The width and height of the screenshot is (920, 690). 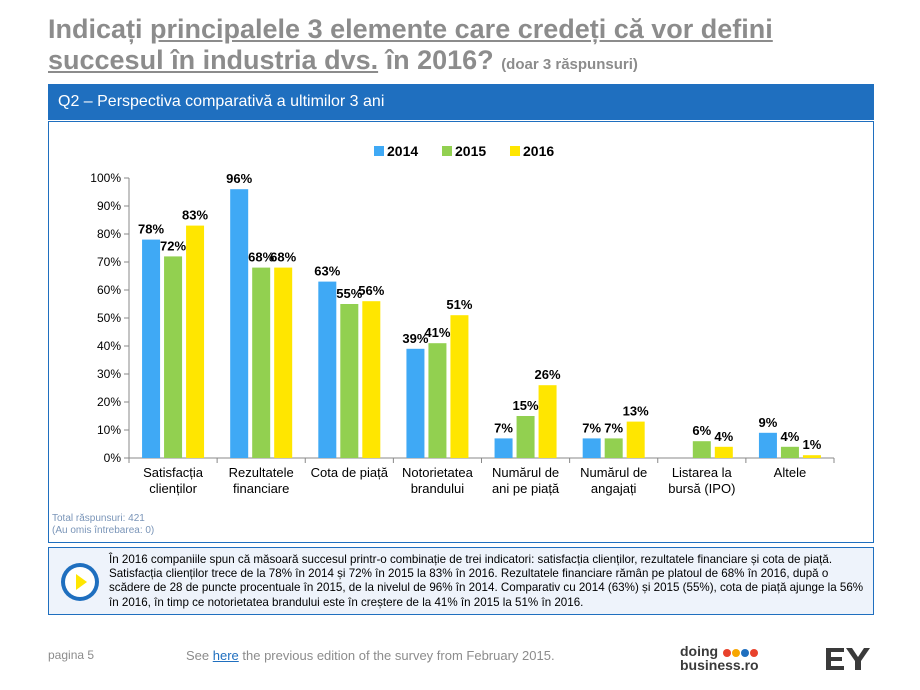 I want to click on data-label: 39%, so click(x=415, y=338).